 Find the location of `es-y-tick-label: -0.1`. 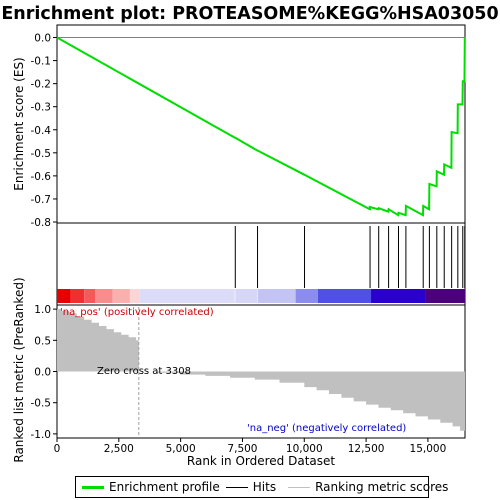

es-y-tick-label: -0.1 is located at coordinates (41, 62).